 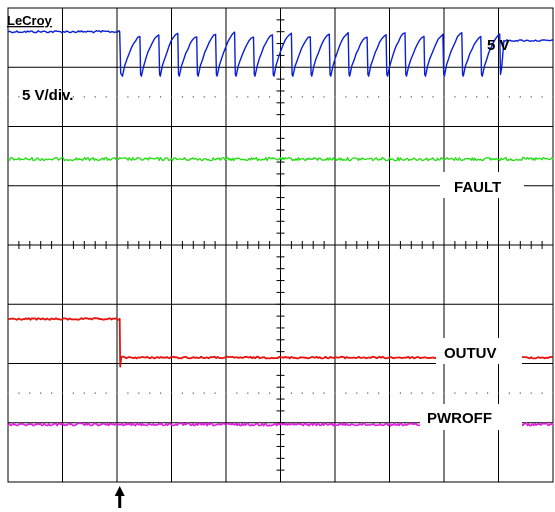 I want to click on pwroff-label-bg, so click(x=471, y=417).